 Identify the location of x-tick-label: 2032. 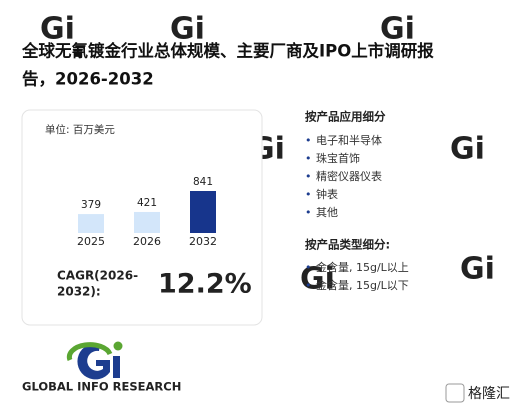
(203, 241).